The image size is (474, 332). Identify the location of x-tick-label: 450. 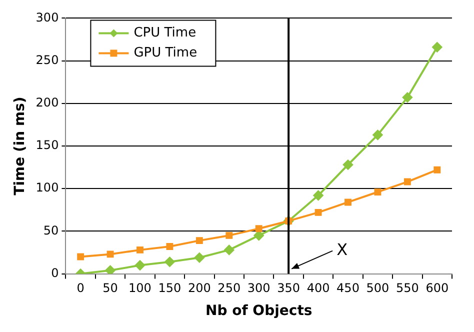
(348, 288).